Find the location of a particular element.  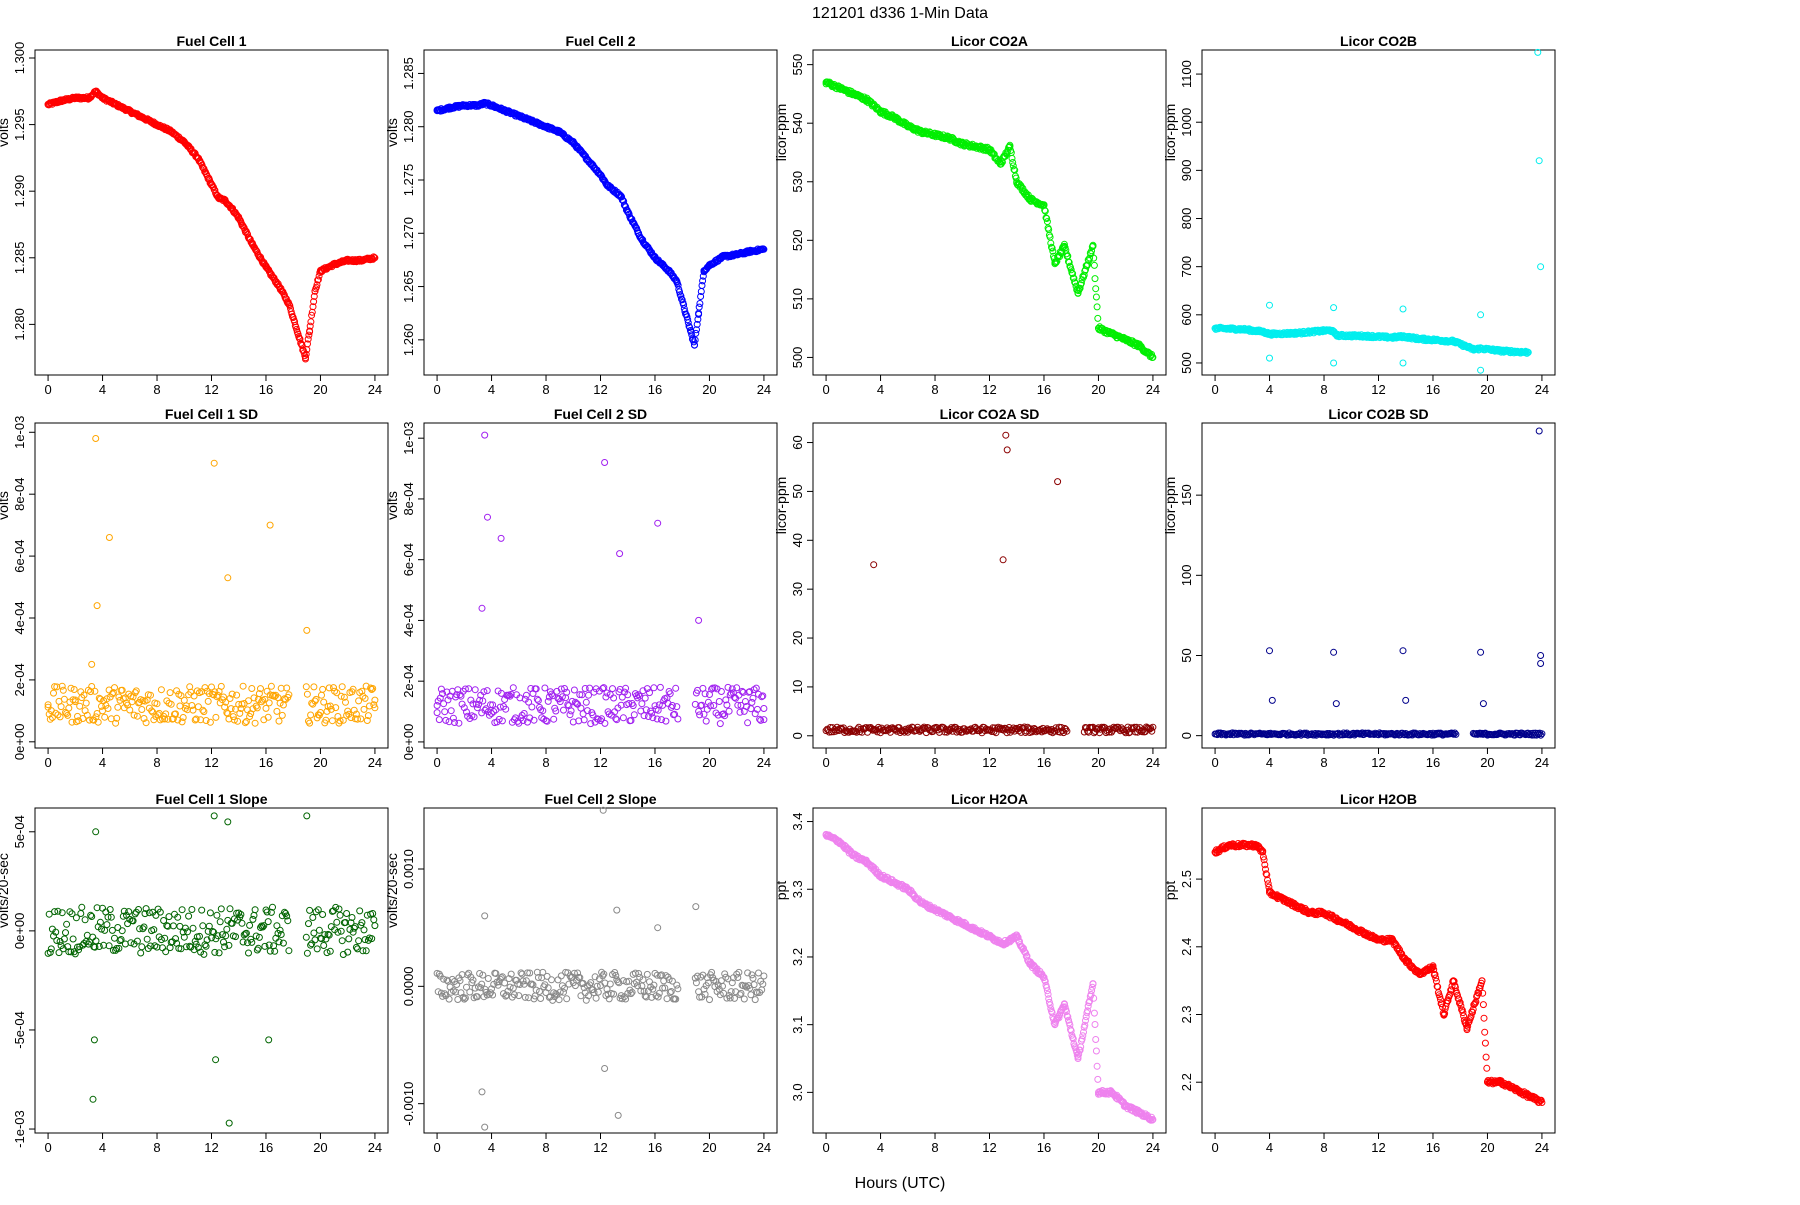

y-tick-label: 1e-03 is located at coordinates (408, 438).